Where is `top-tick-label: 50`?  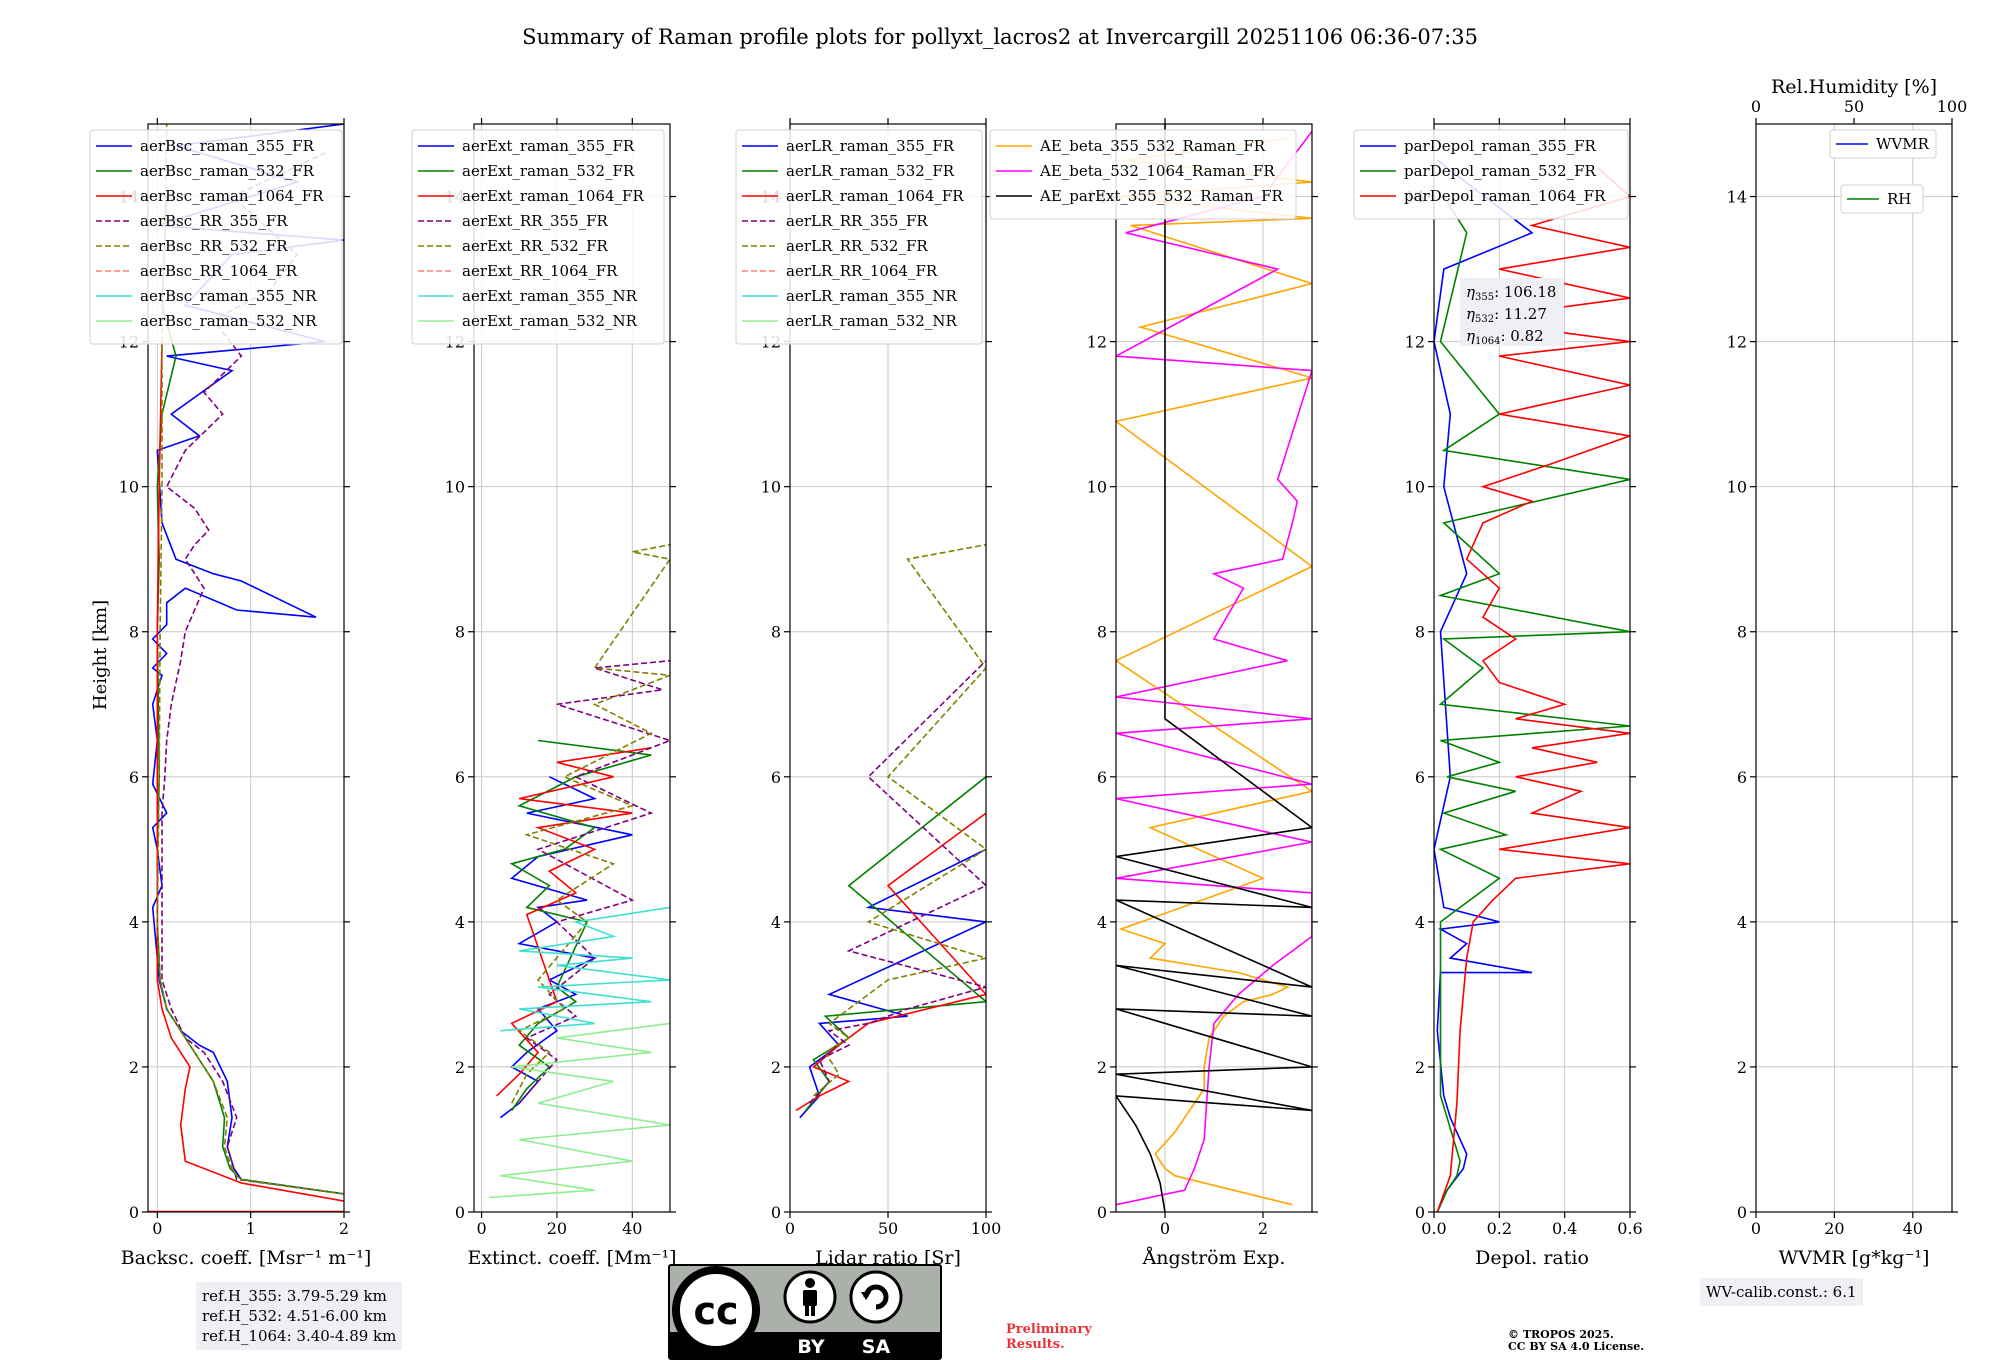 top-tick-label: 50 is located at coordinates (1854, 106).